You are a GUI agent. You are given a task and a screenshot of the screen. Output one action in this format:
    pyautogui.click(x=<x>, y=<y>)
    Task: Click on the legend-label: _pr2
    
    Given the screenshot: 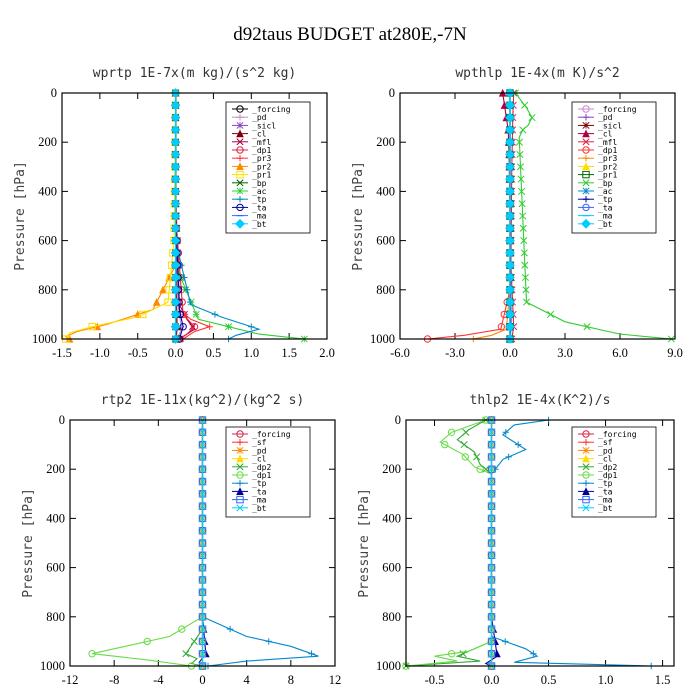 What is the action you would take?
    pyautogui.click(x=261, y=166)
    